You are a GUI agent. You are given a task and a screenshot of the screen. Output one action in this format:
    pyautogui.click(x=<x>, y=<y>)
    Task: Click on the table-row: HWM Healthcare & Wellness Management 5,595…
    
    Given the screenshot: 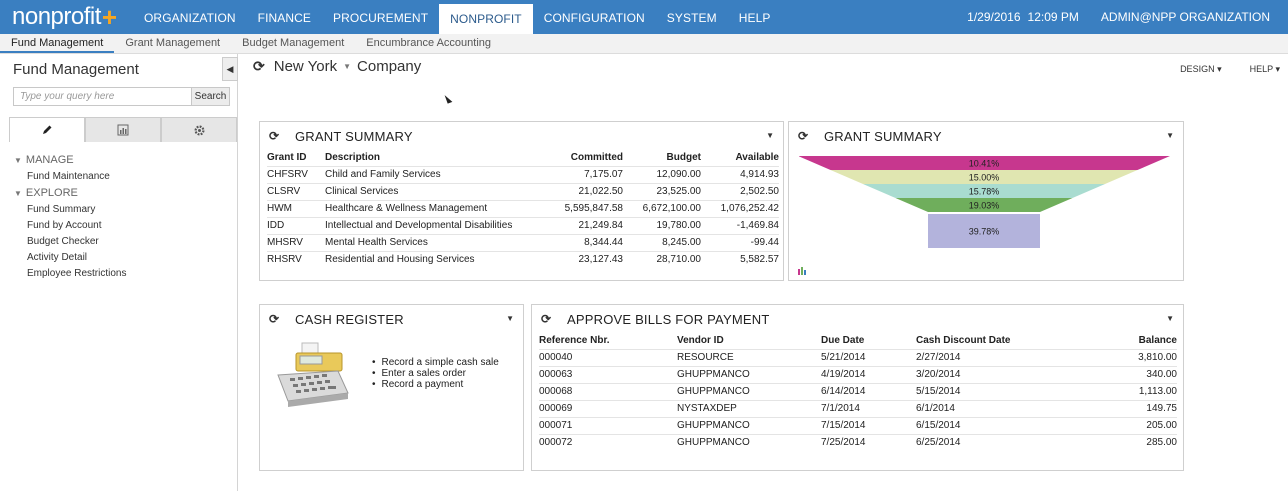 What is the action you would take?
    pyautogui.click(x=523, y=208)
    